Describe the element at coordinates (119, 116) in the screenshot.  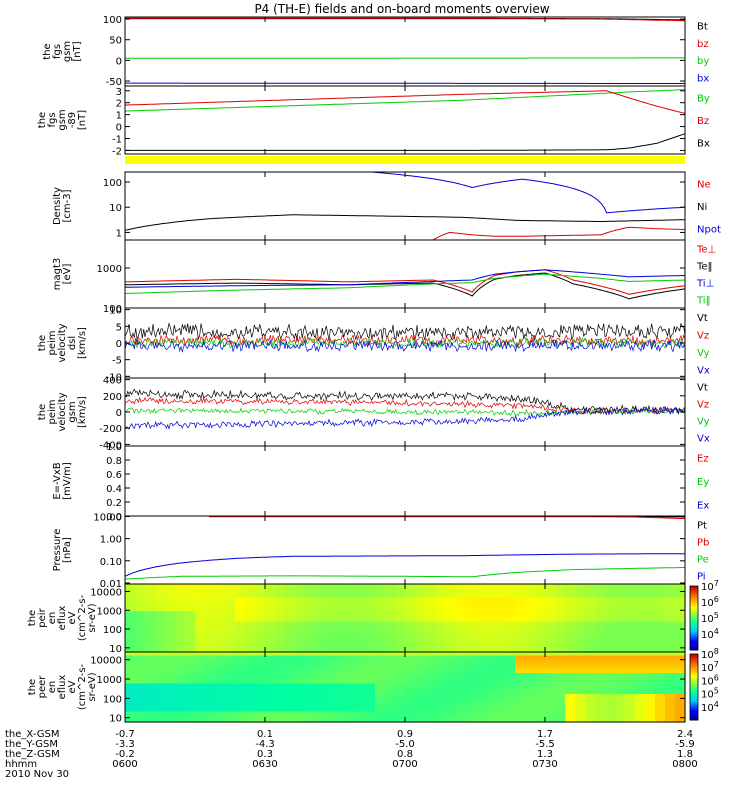
I see `y-tick-label: 1` at that location.